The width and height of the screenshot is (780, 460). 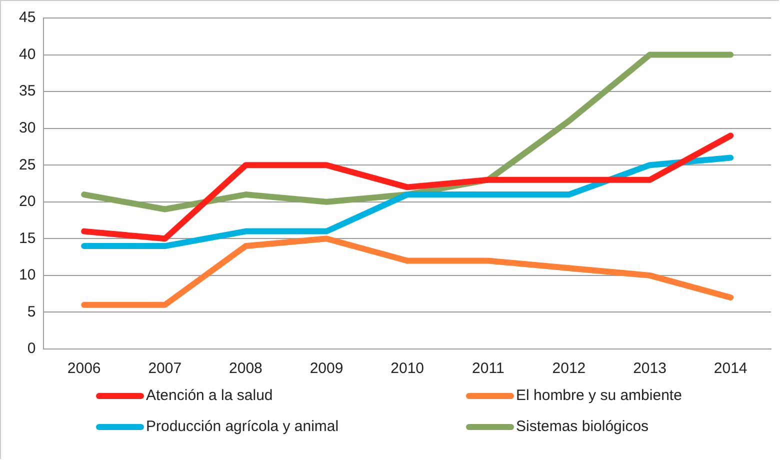 What do you see at coordinates (84, 369) in the screenshot?
I see `x-tick-label: 2006` at bounding box center [84, 369].